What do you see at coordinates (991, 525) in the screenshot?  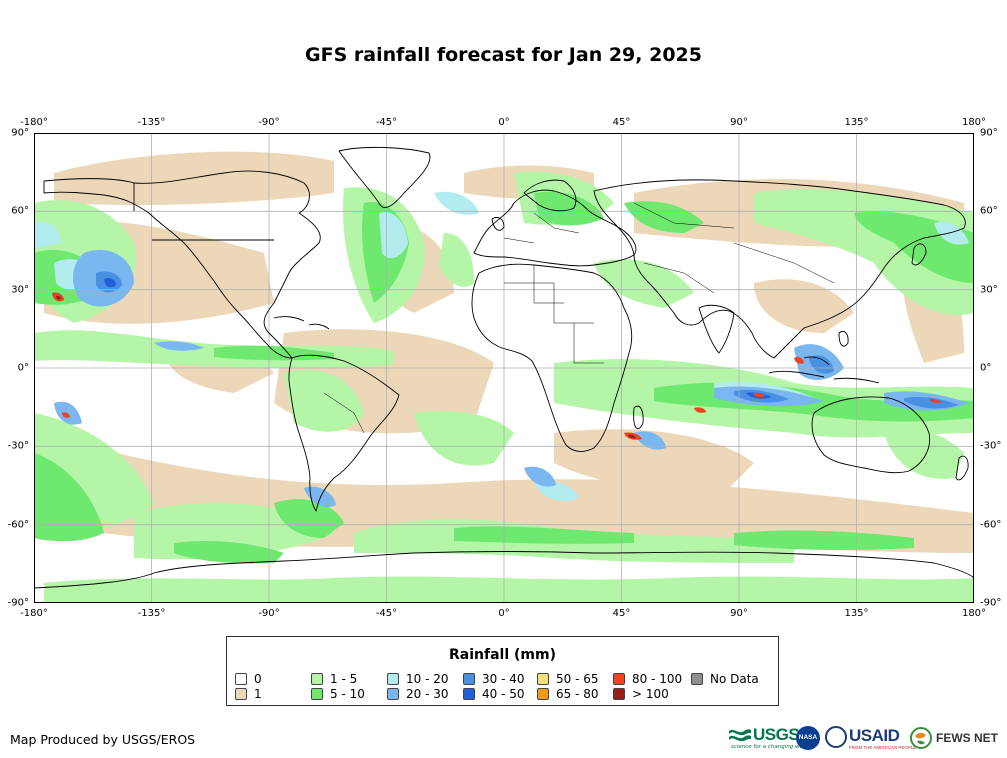 I see `lat-tick-right: -60°` at bounding box center [991, 525].